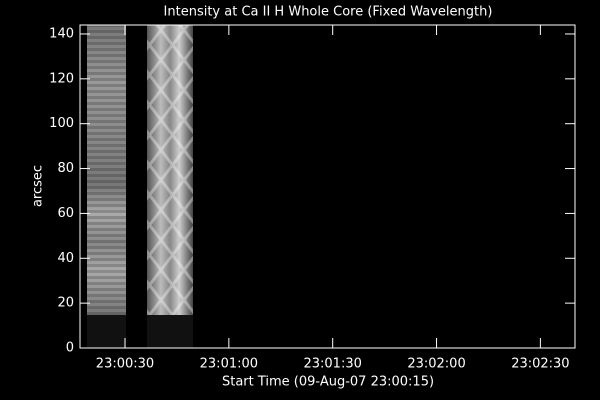  I want to click on x-tick-label: 23:02:00, so click(436, 364).